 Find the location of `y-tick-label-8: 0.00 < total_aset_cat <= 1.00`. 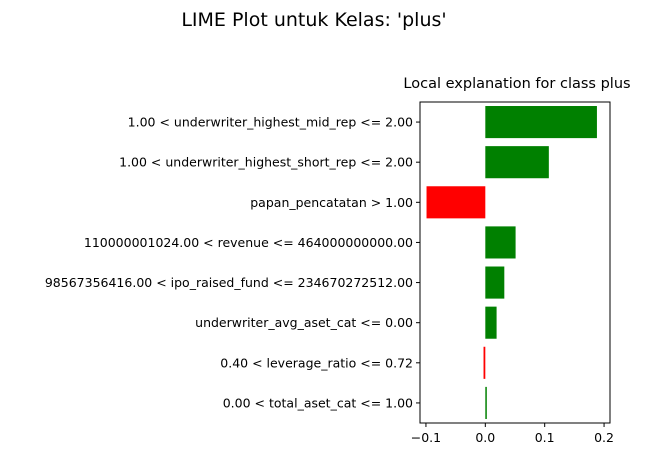

y-tick-label-8: 0.00 < total_aset_cat <= 1.00 is located at coordinates (318, 402).